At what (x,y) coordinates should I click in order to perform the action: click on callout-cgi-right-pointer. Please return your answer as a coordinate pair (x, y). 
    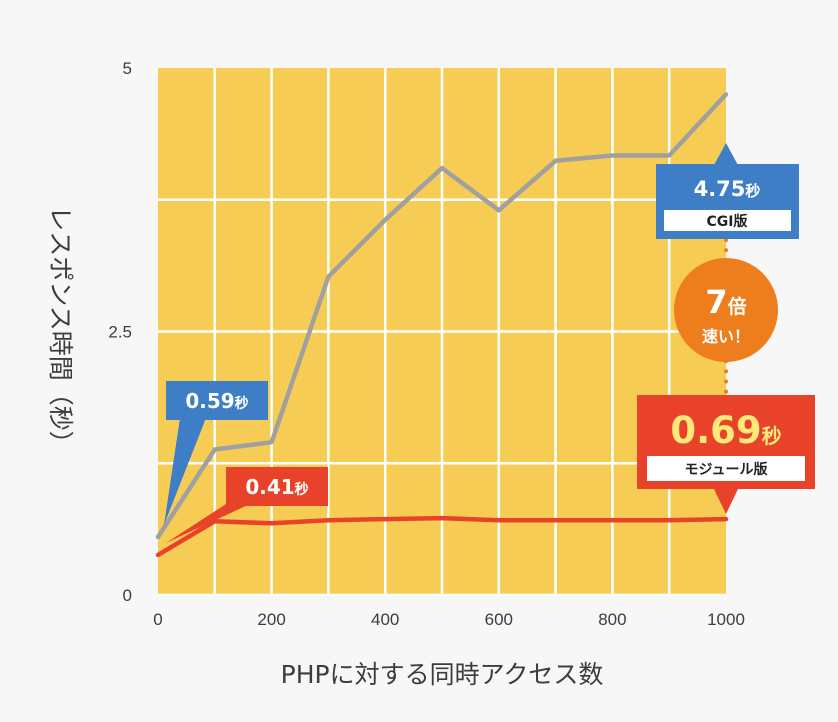
    Looking at the image, I should click on (726, 155).